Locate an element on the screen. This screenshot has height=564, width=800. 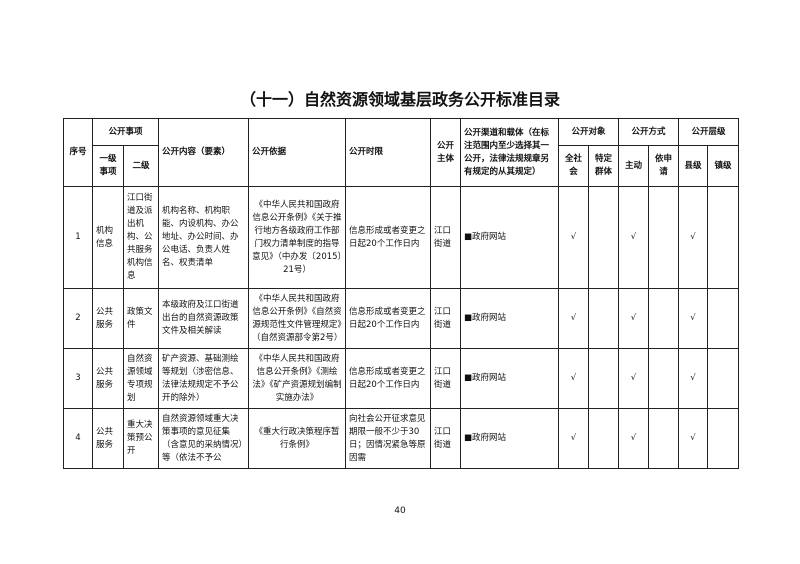
cell-basis: 《中华人民共和国政府信息公开条例》《测绘法》《矿产资源规划编制实施办法》 is located at coordinates (297, 378).